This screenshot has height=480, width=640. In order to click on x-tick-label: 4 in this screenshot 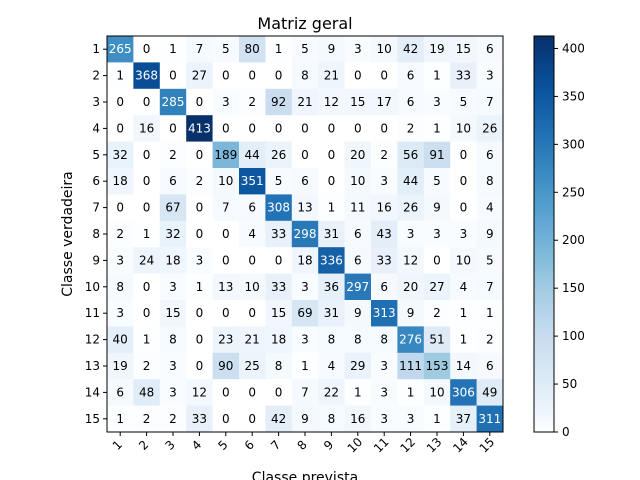, I will do `click(196, 445)`.